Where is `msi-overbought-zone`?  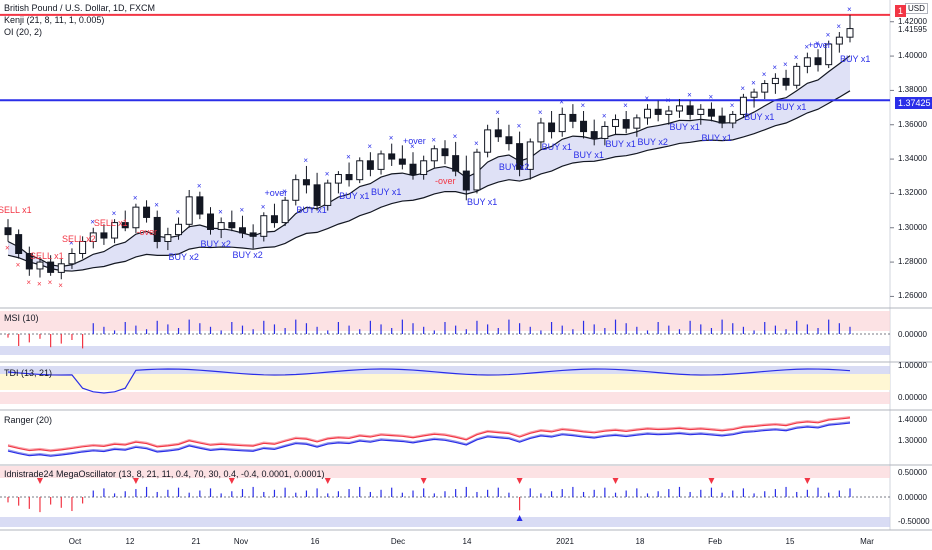
msi-overbought-zone is located at coordinates (445, 321).